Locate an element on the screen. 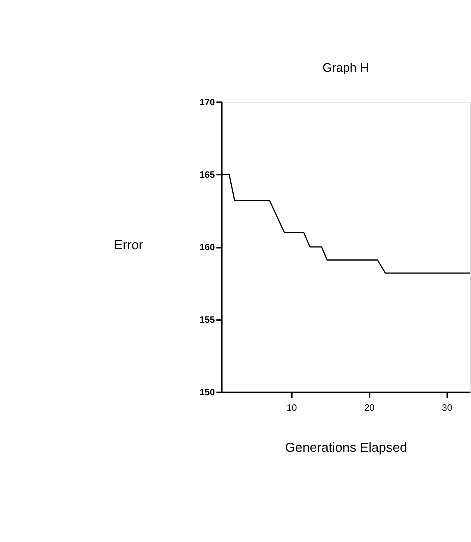  chart-title: Graph H is located at coordinates (346, 68).